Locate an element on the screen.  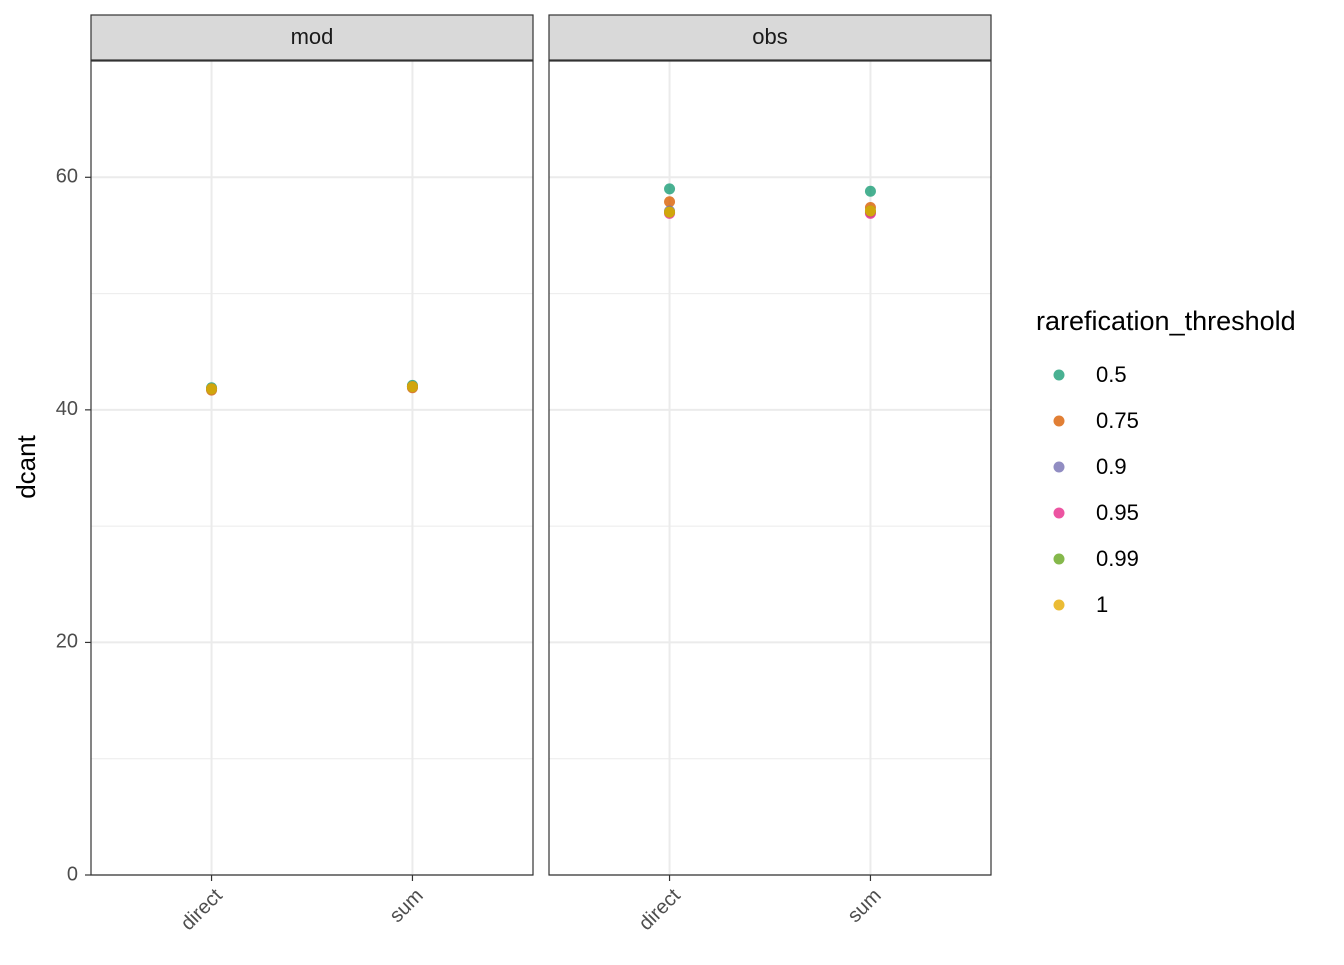
y-tick-label: 20 is located at coordinates (67, 642).